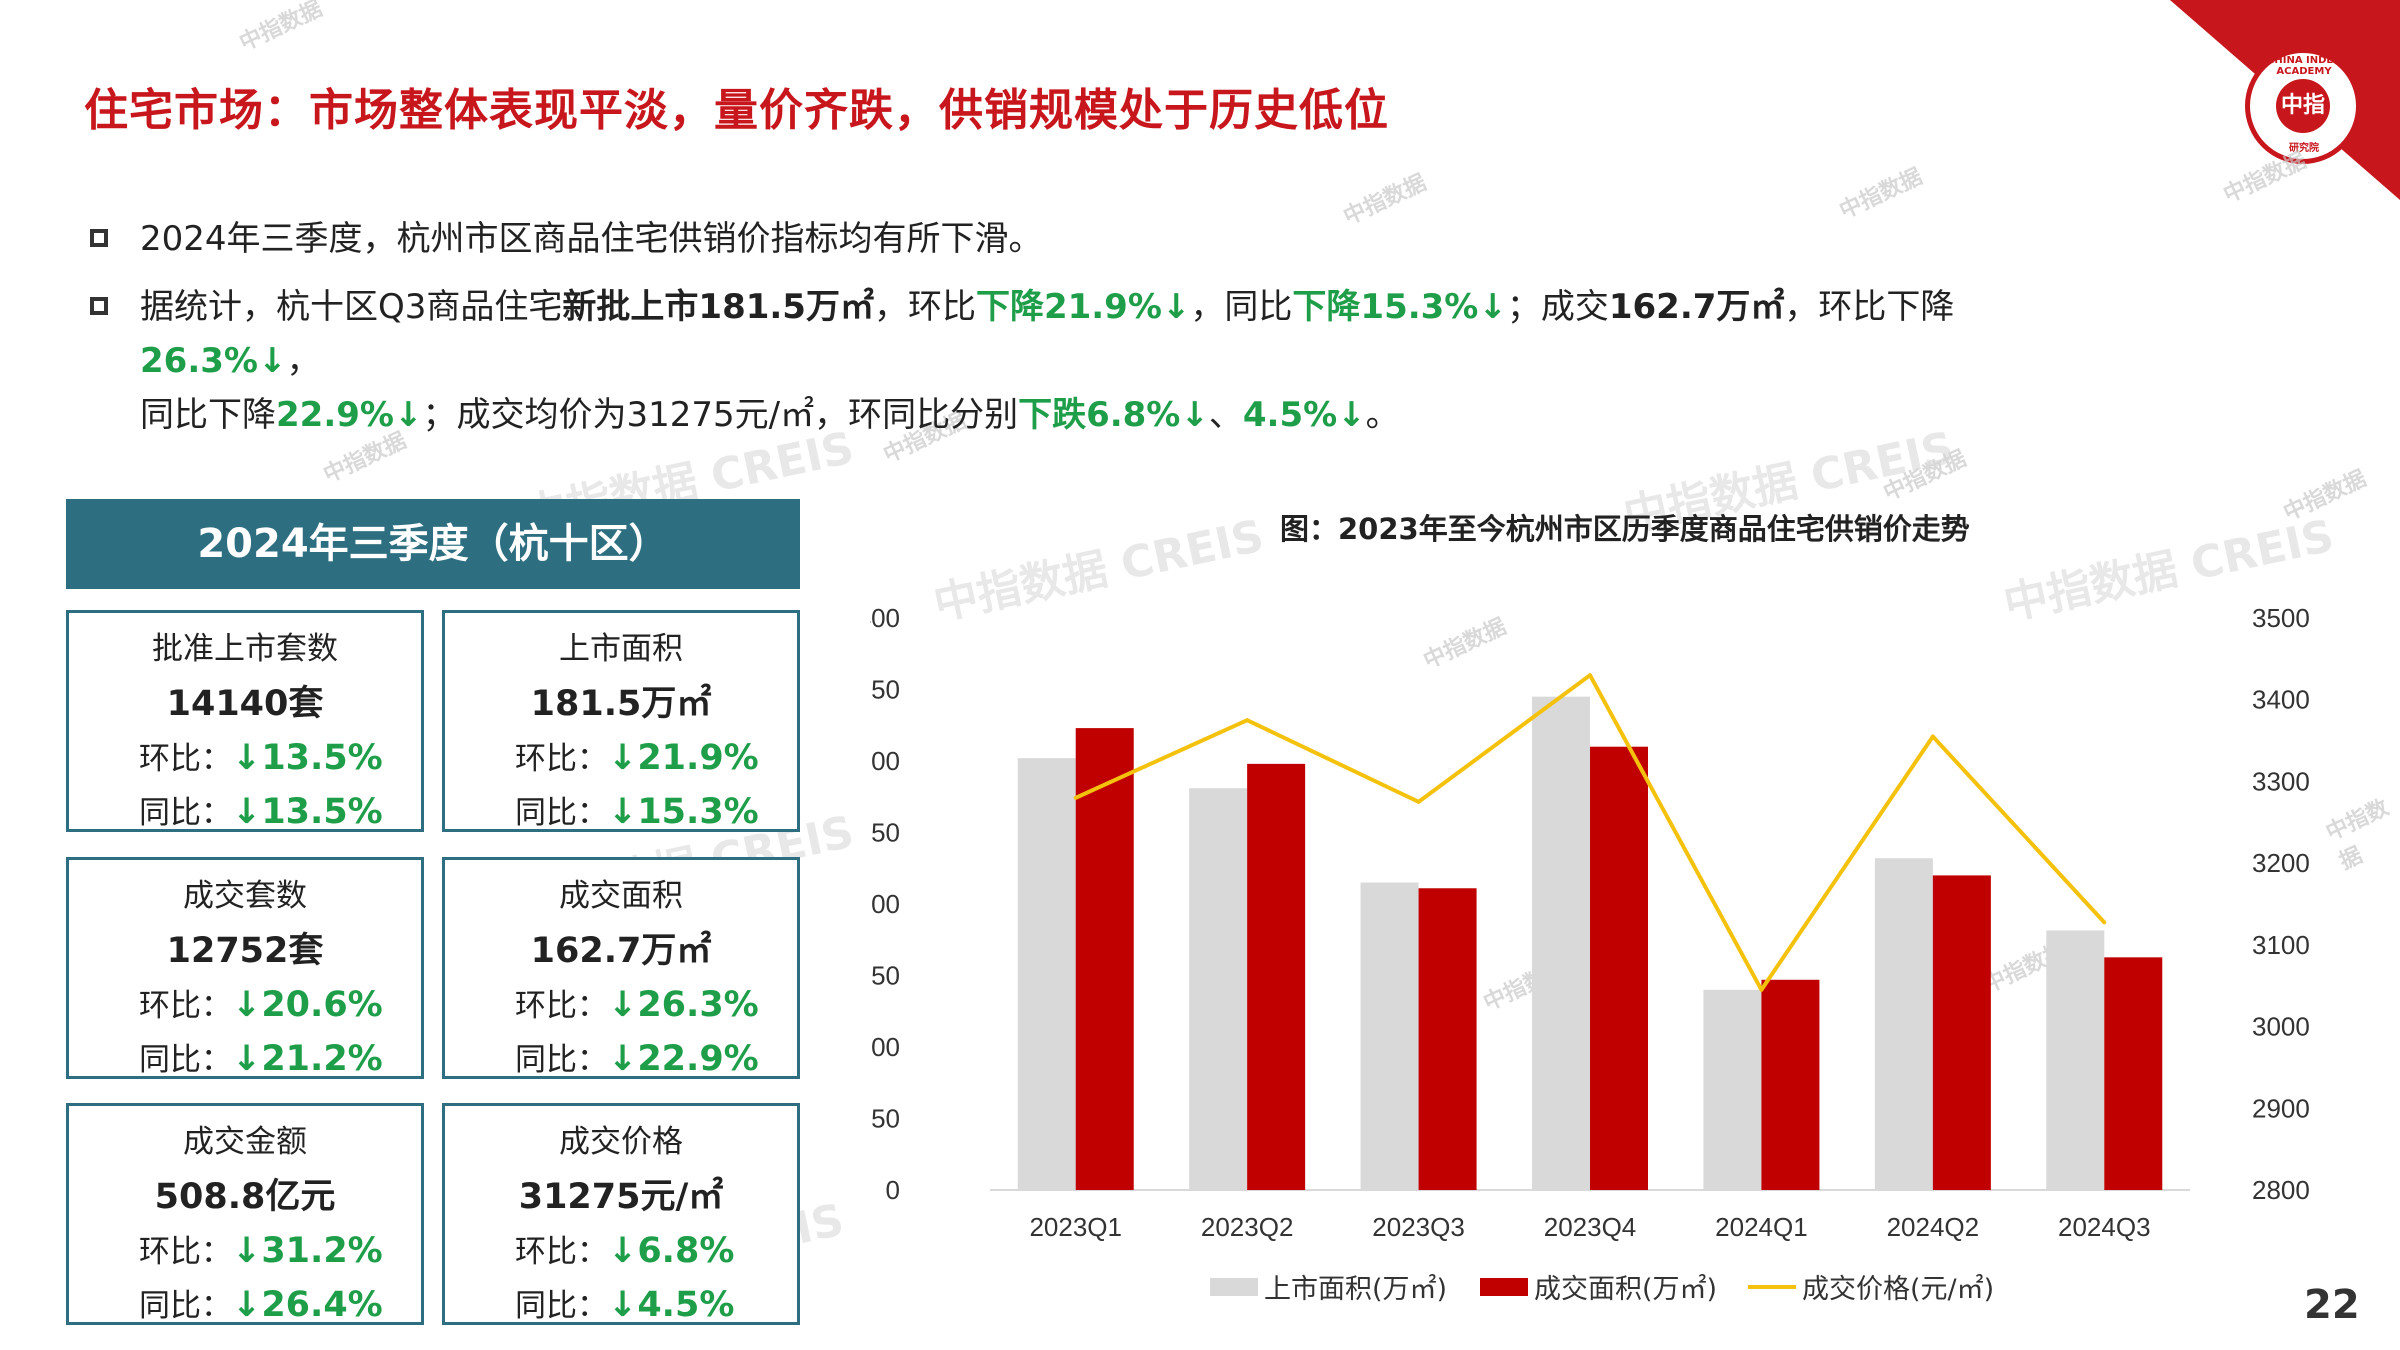 Image resolution: width=2400 pixels, height=1350 pixels. I want to click on watermark: 中指数据, so click(281, 28).